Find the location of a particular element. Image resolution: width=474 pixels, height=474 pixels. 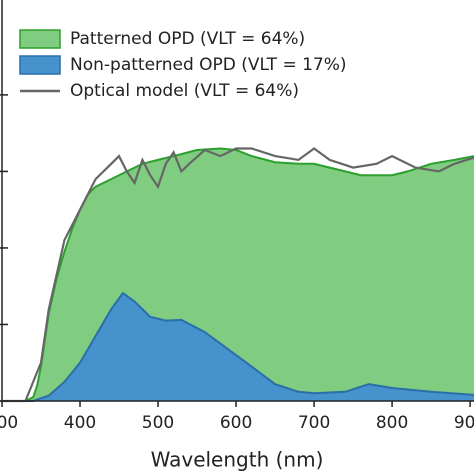

x-tick-label: 400 is located at coordinates (80, 423).